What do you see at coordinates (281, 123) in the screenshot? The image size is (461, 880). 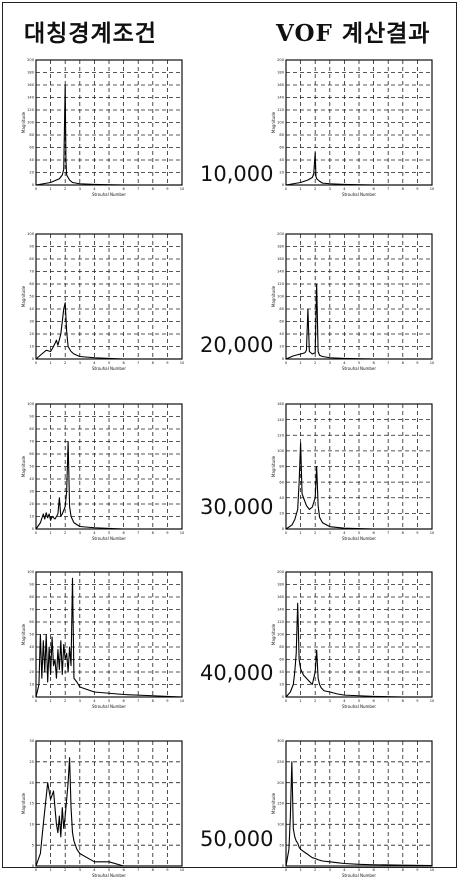 I see `y-tick-label: 100` at bounding box center [281, 123].